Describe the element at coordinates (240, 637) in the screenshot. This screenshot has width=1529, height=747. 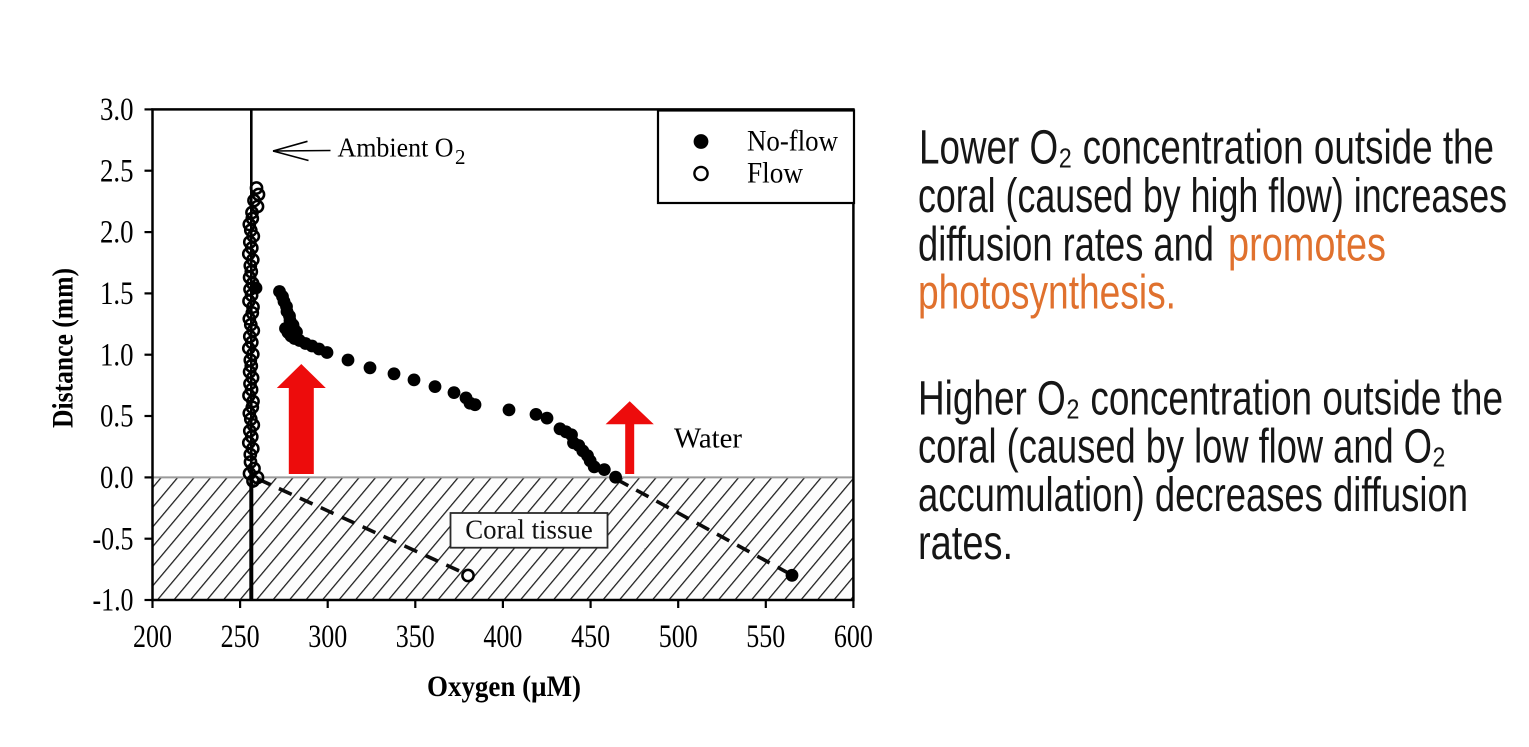
I see `svg-text: 250` at that location.